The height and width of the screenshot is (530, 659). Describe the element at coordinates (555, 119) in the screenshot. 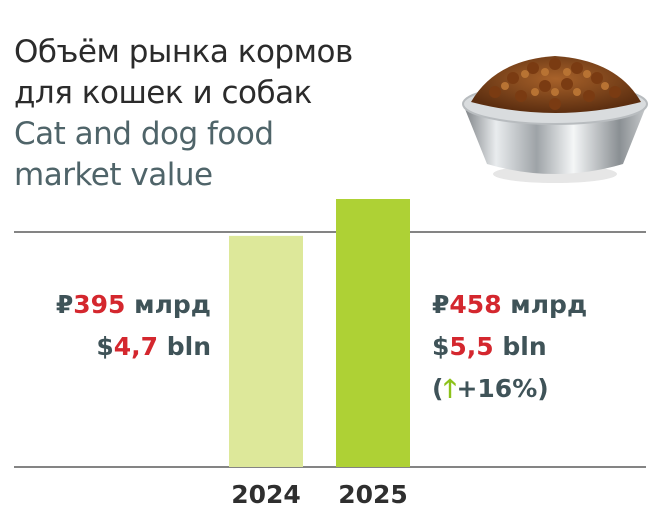

I see `pet-food-bowl-icon` at that location.